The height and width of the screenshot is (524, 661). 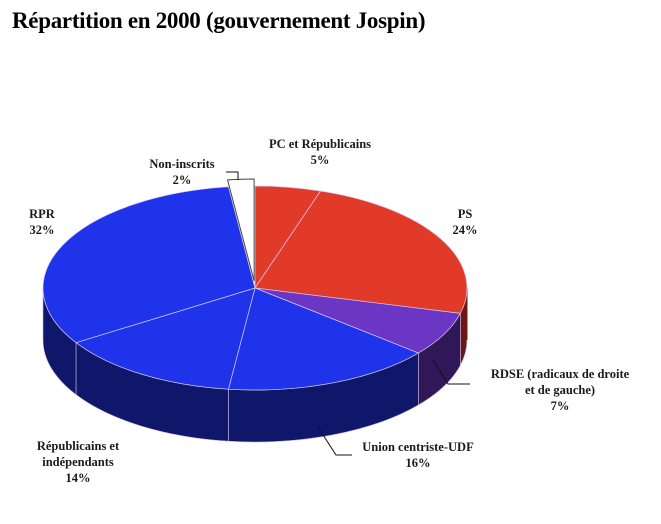 I want to click on label-republicains-et-independants: Républicains et indépendants 14%, so click(x=78, y=462).